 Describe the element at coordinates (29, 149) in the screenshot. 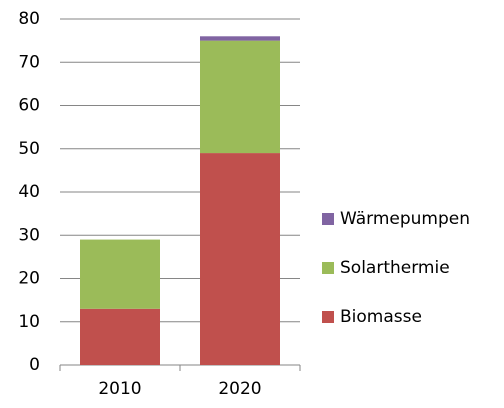

I see `y-tick-label: 50` at that location.